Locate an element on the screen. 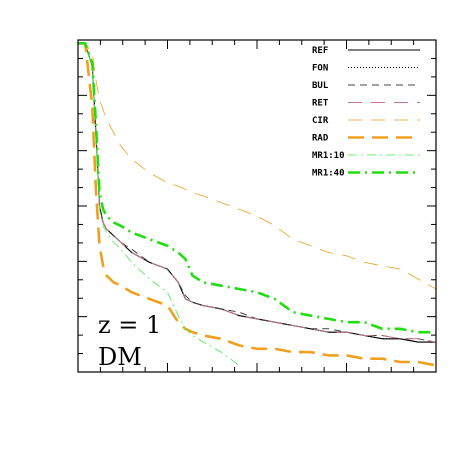 This screenshot has width=463, height=463. legend-label-mr110: MR1:10 is located at coordinates (328, 156).